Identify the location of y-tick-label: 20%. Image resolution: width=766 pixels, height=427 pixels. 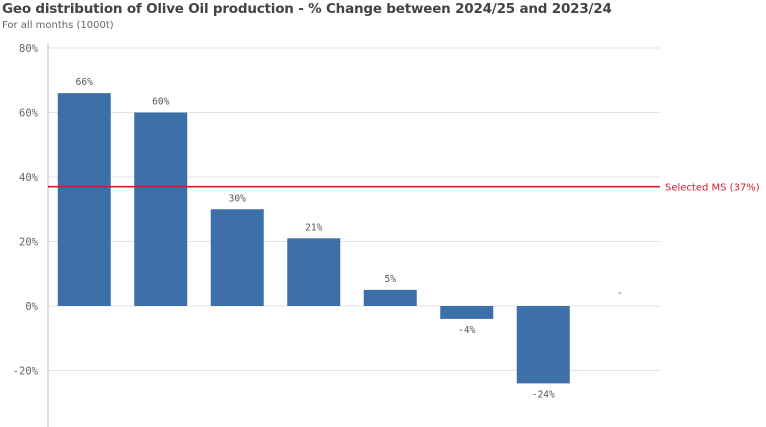
(29, 243).